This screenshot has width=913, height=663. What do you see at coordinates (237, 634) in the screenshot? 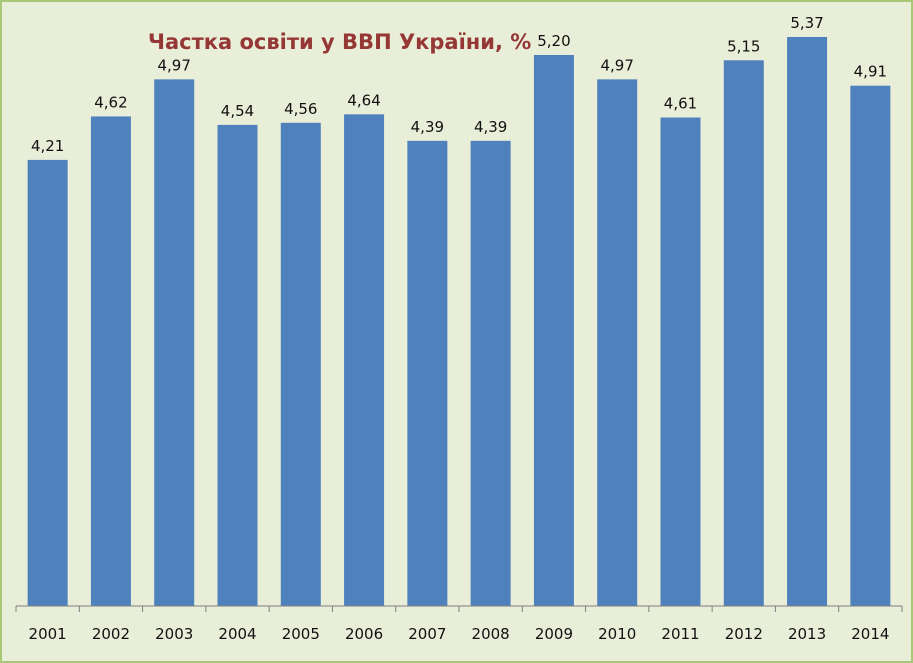
I see `x-tick-label-2004: 2004` at bounding box center [237, 634].